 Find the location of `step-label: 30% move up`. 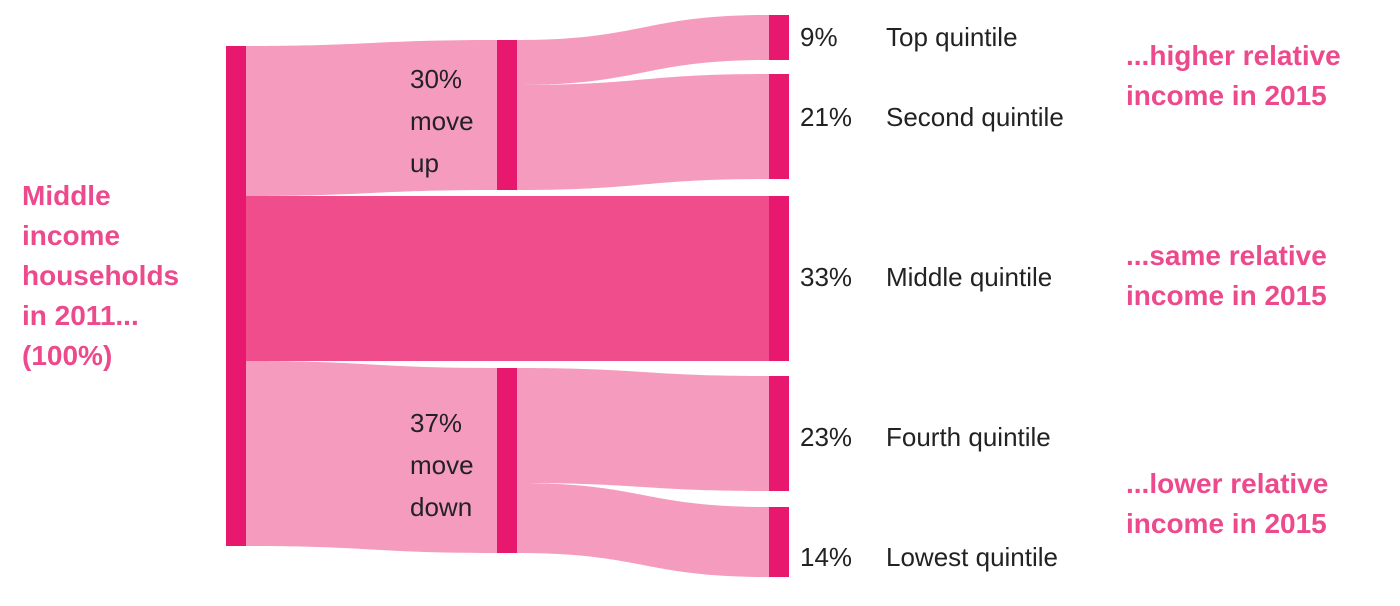

step-label: 30% move up is located at coordinates (442, 121).